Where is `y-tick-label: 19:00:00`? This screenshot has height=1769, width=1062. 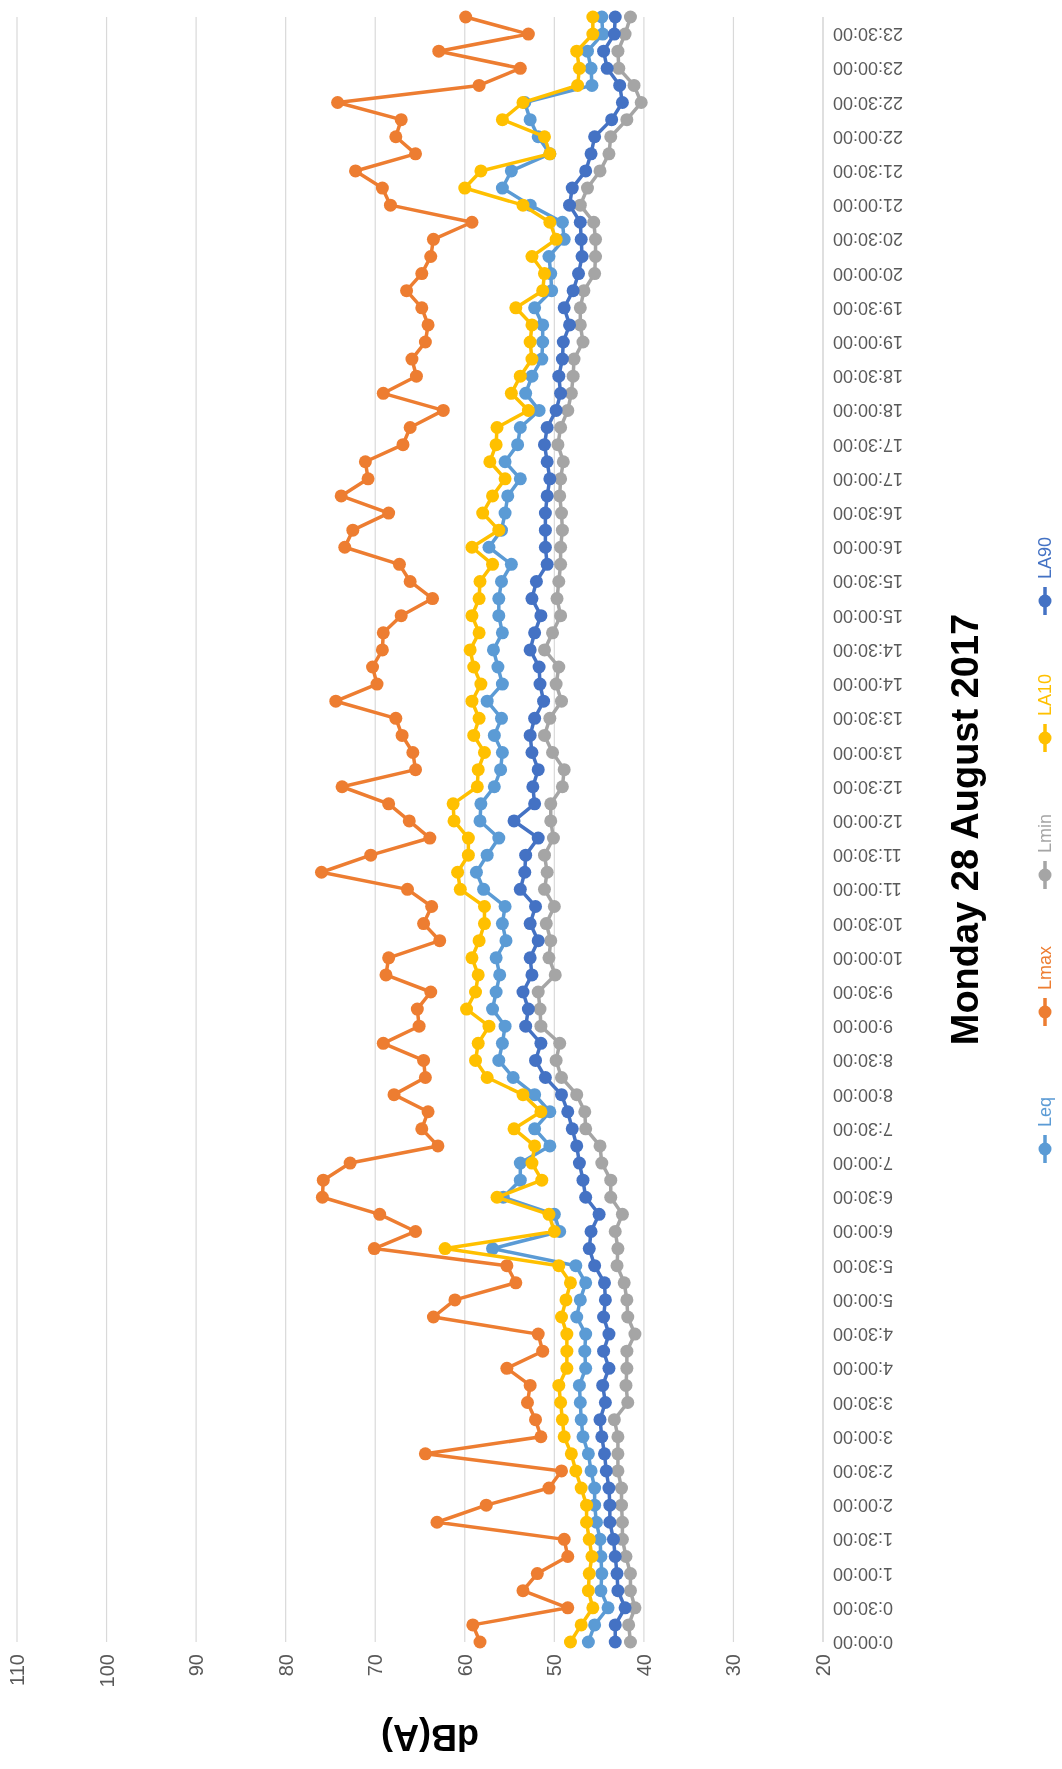 y-tick-label: 19:00:00 is located at coordinates (868, 342).